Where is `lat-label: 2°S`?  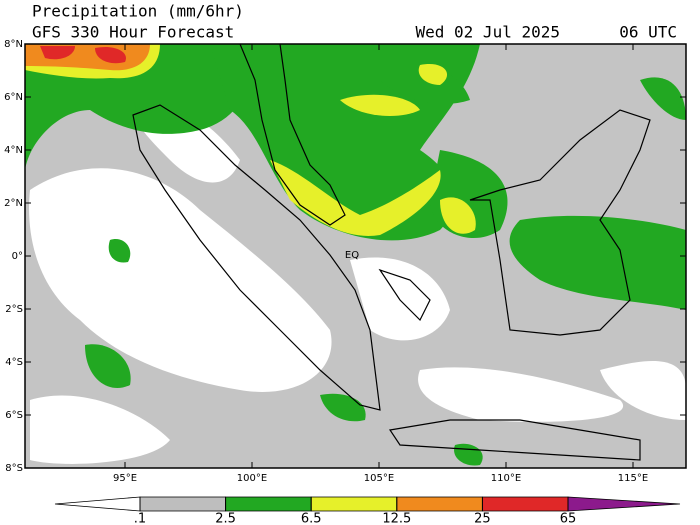
lat-label: 2°S is located at coordinates (14, 309).